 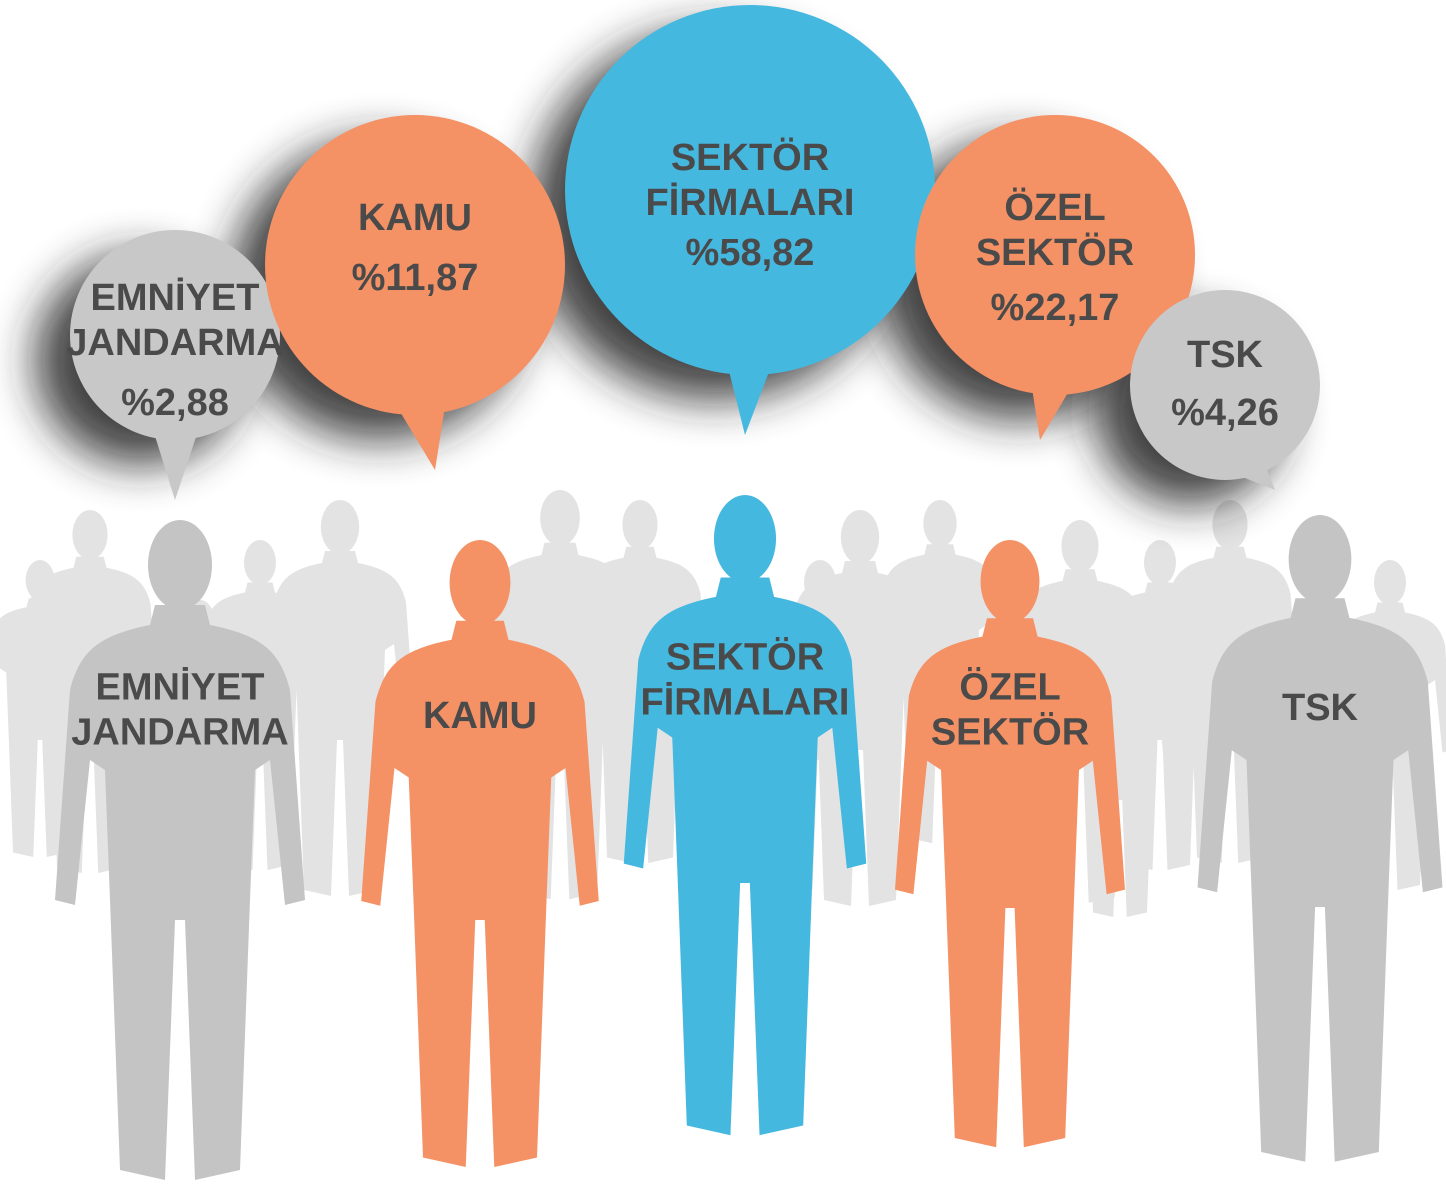 I want to click on bubble-value: %4,26, so click(x=1225, y=413).